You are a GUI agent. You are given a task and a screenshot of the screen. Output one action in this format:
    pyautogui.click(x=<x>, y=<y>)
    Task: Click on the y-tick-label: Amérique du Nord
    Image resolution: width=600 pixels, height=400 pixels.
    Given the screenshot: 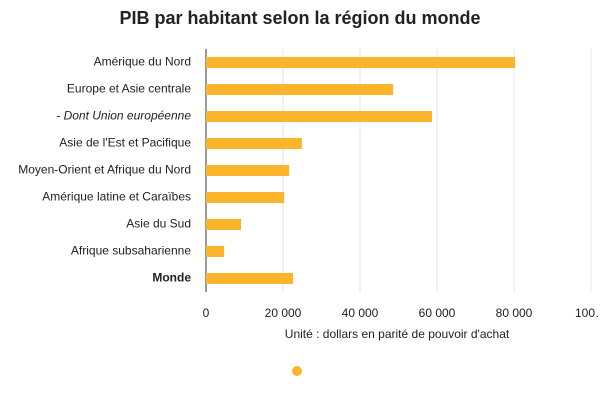 What is the action you would take?
    pyautogui.click(x=142, y=62)
    